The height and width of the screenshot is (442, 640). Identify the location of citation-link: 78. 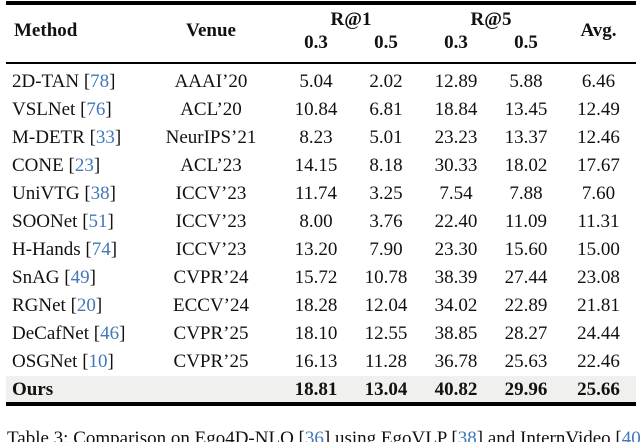
(100, 81).